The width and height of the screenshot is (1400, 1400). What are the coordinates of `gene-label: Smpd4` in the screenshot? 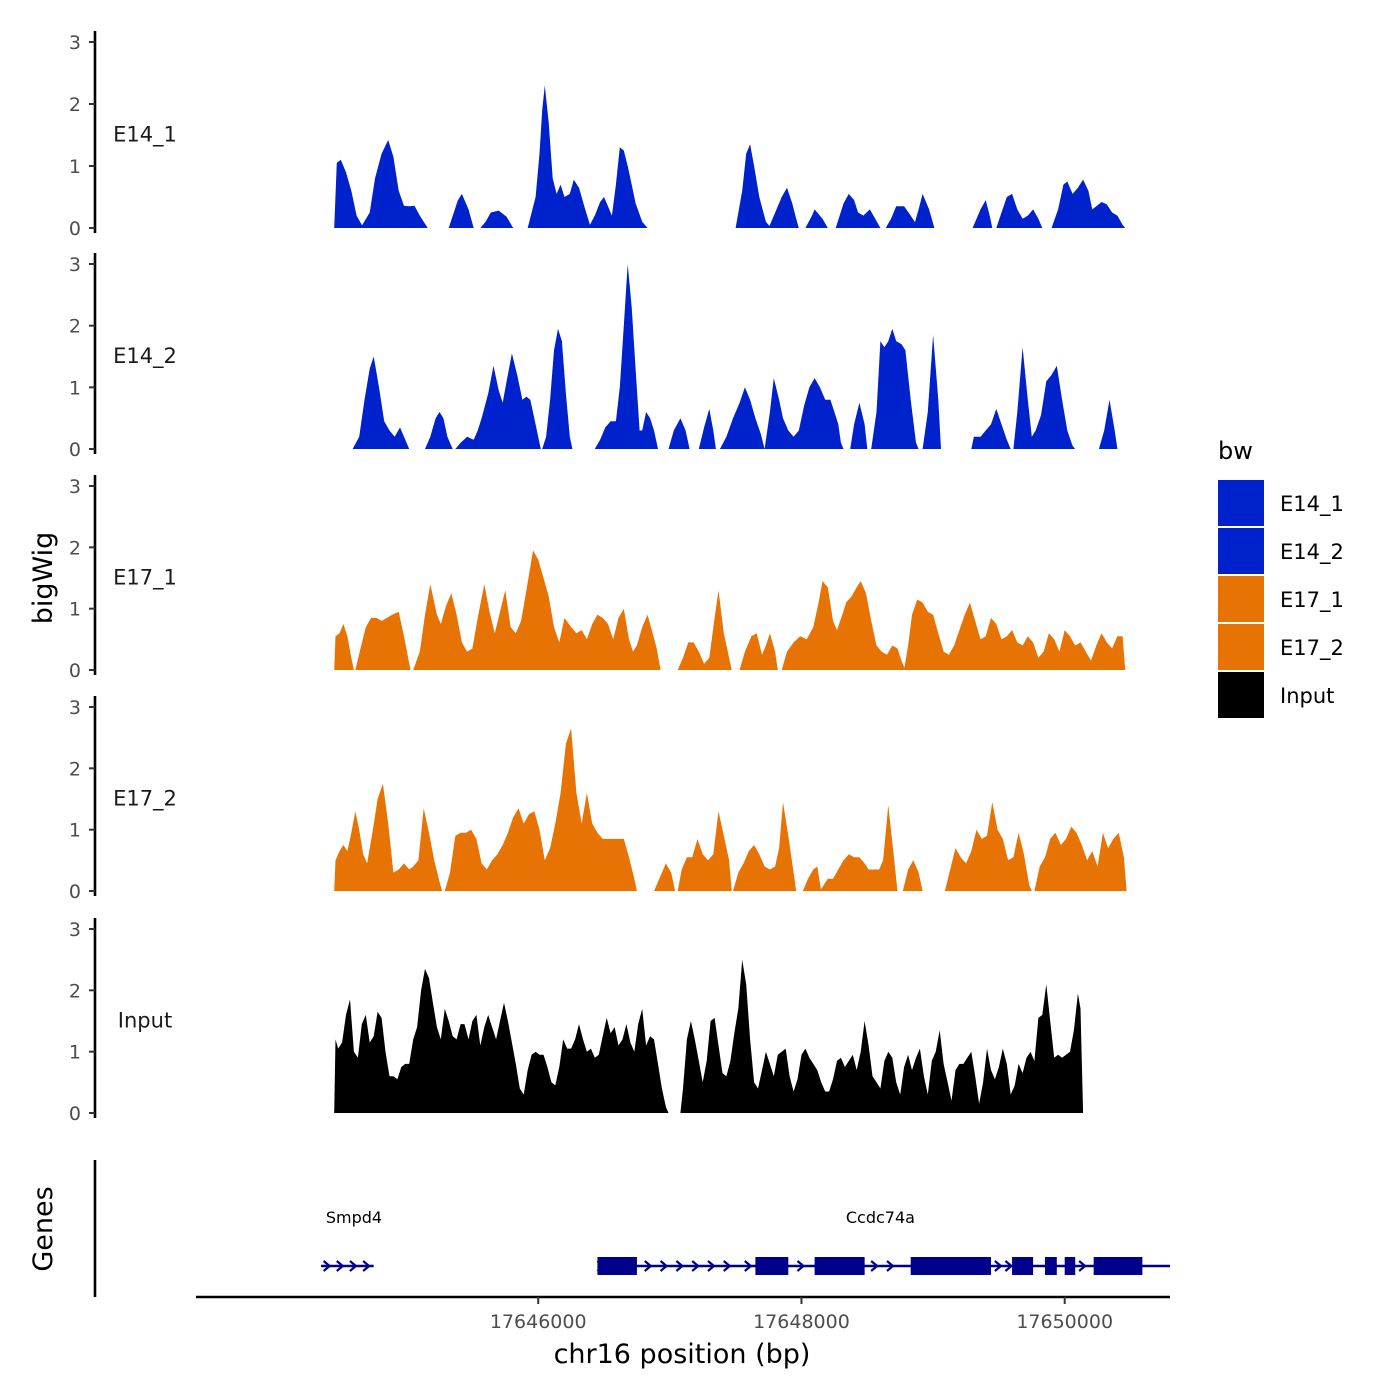 It's located at (354, 1217).